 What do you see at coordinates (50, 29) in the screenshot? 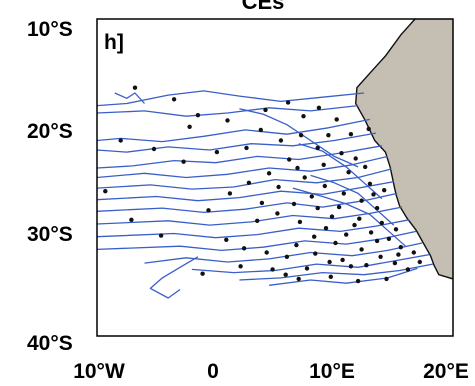
I see `y-tick-label-10S: 10°S` at bounding box center [50, 29].